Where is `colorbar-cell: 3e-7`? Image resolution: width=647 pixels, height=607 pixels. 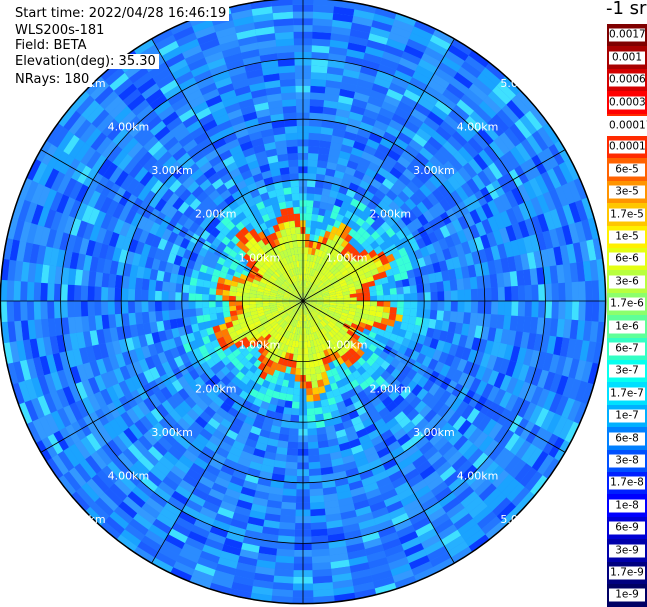
colorbar-cell: 3e-7 is located at coordinates (627, 371).